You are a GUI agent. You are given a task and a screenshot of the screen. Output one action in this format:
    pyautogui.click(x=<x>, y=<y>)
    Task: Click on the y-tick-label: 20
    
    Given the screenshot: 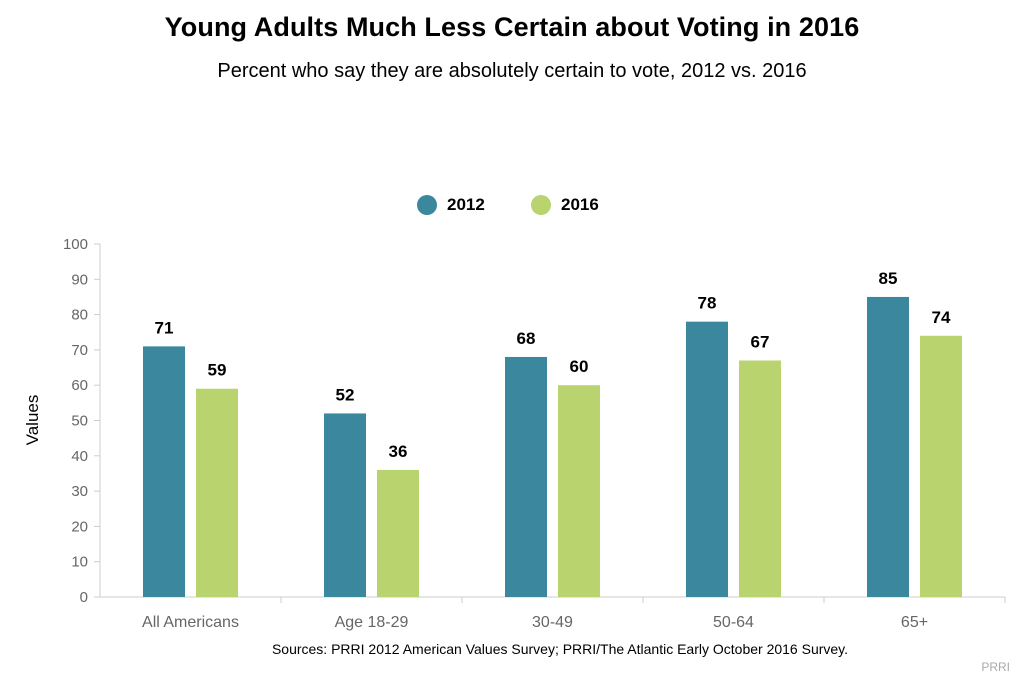 What is the action you would take?
    pyautogui.click(x=79, y=526)
    